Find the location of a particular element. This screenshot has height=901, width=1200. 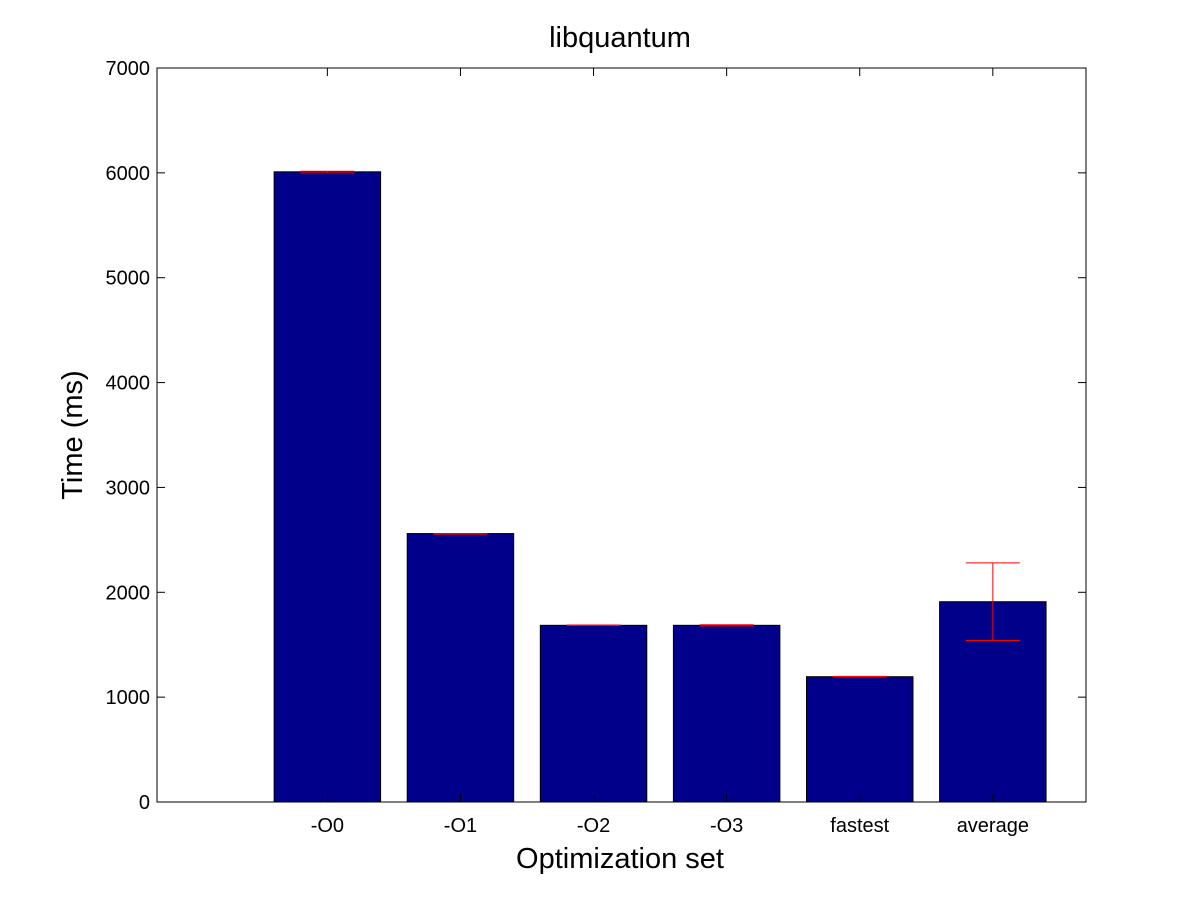

y-tick-label: 6000 is located at coordinates (128, 174).